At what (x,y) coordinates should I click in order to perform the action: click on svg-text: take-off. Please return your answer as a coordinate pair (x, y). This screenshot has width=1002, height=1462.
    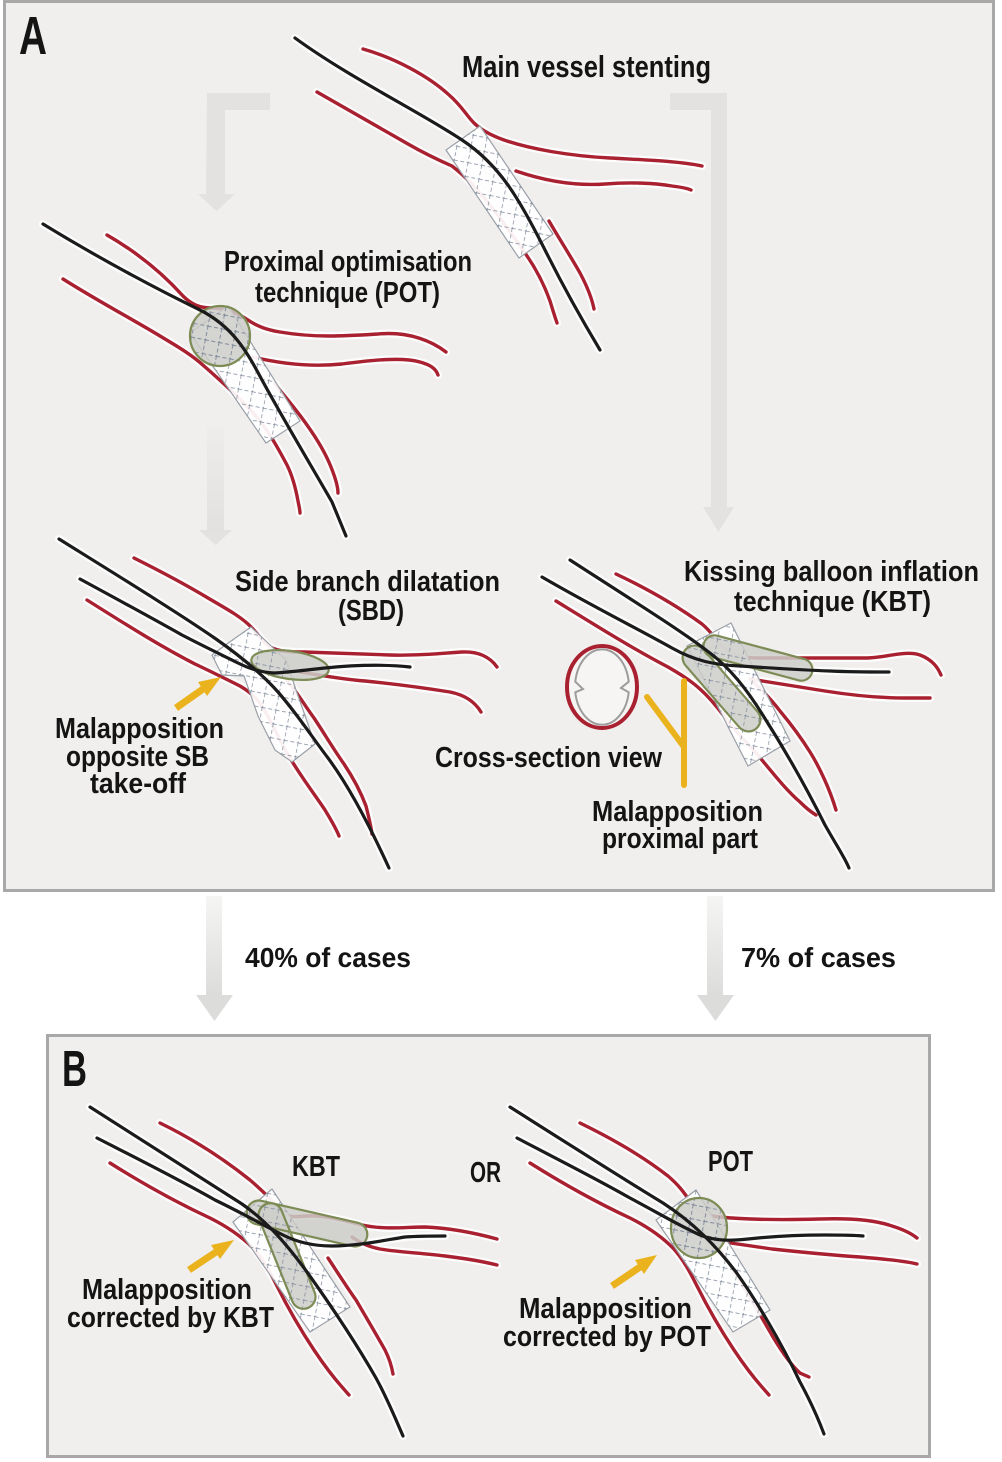
    Looking at the image, I should click on (138, 784).